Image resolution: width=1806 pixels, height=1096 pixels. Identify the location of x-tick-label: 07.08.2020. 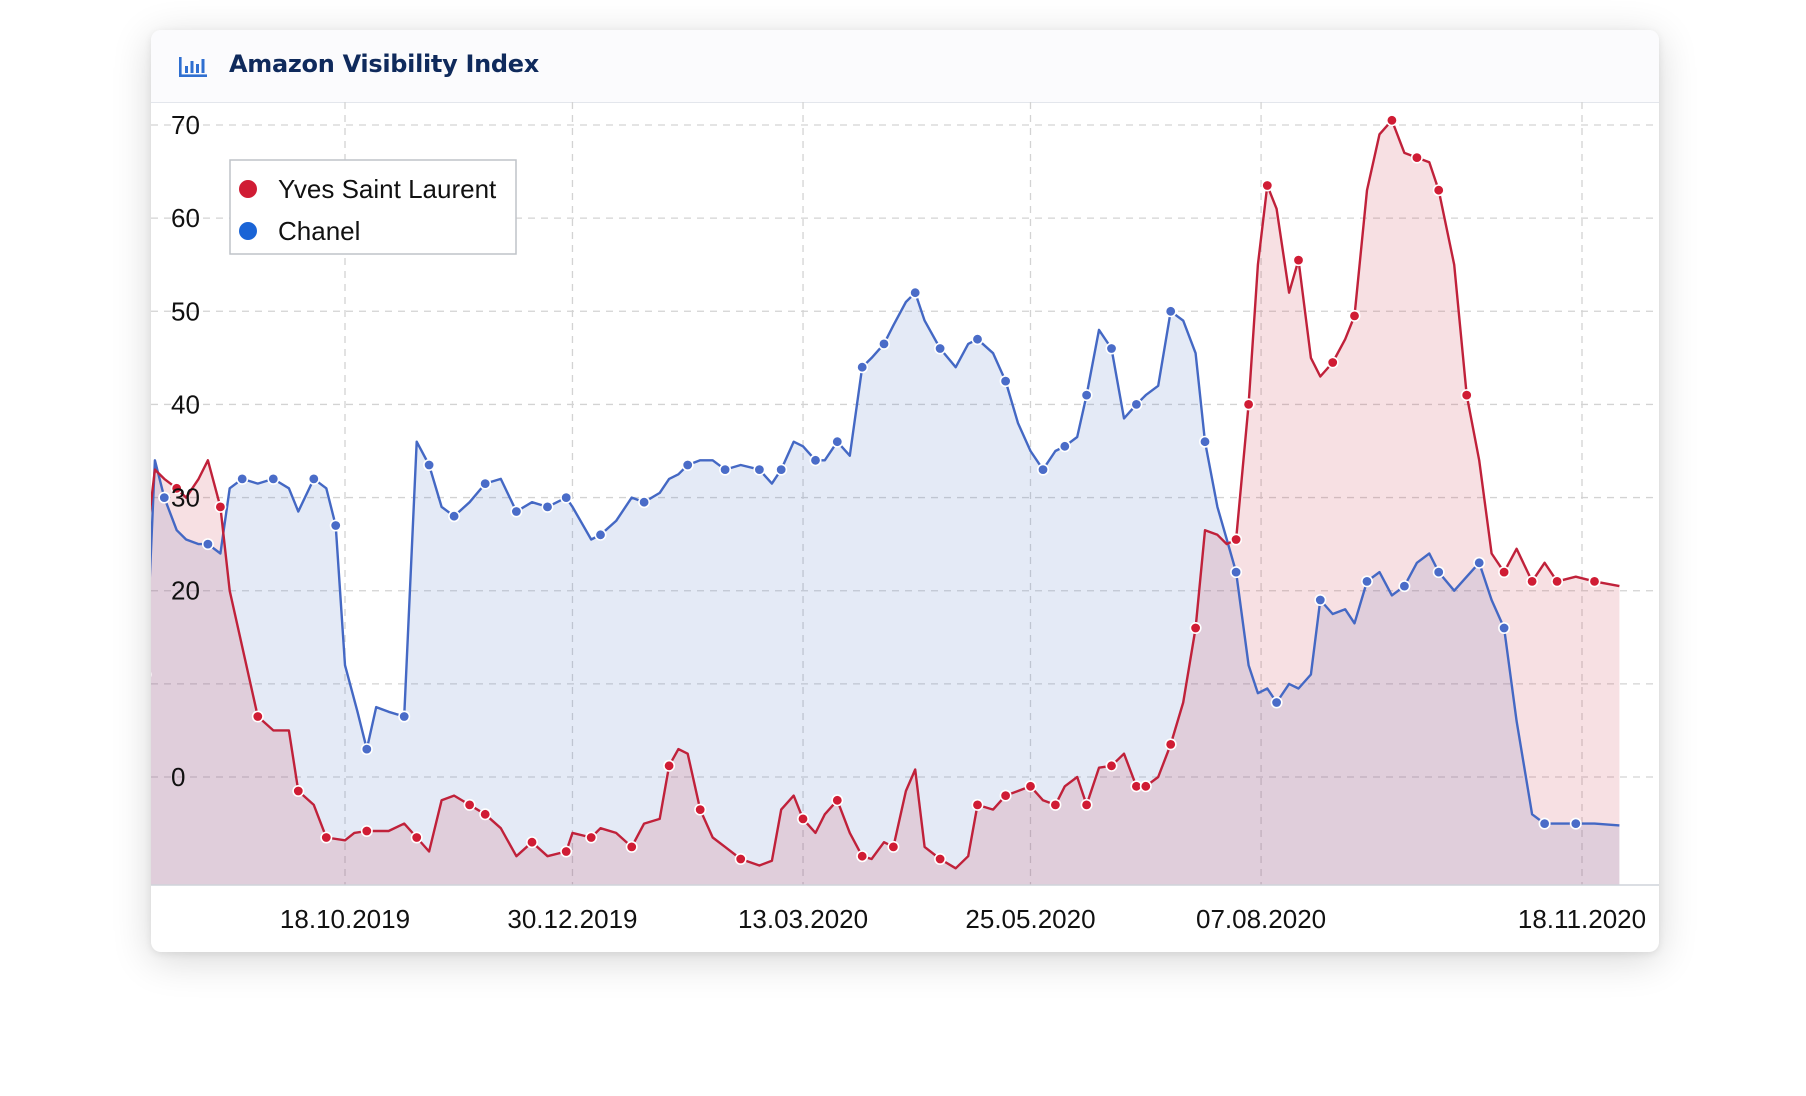
(1261, 919).